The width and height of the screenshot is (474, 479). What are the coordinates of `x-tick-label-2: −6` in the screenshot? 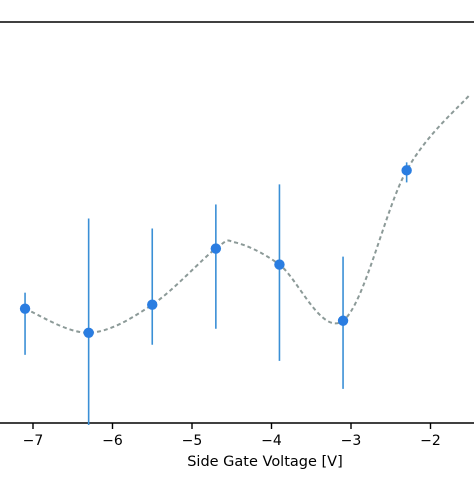 It's located at (112, 441).